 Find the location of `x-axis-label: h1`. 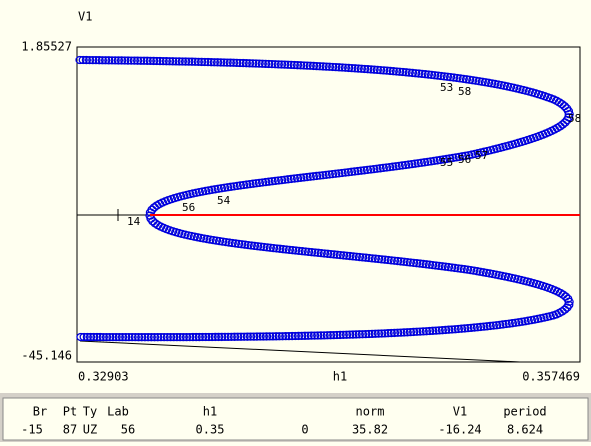

x-axis-label: h1 is located at coordinates (340, 377).